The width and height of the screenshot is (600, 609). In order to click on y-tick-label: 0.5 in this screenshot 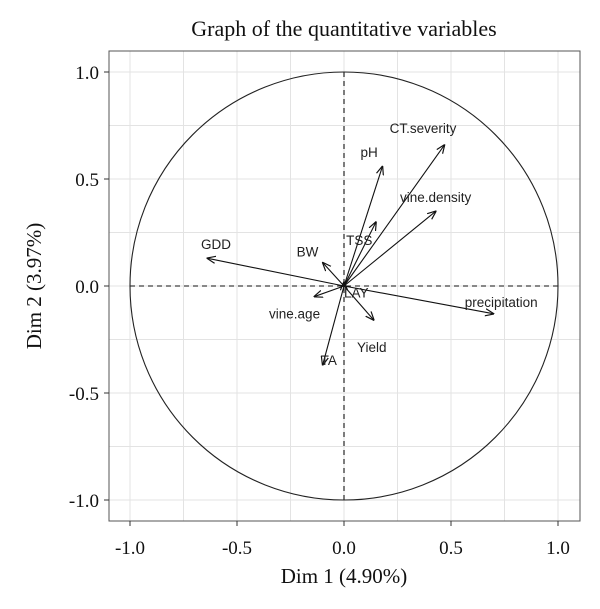, I will do `click(87, 180)`.